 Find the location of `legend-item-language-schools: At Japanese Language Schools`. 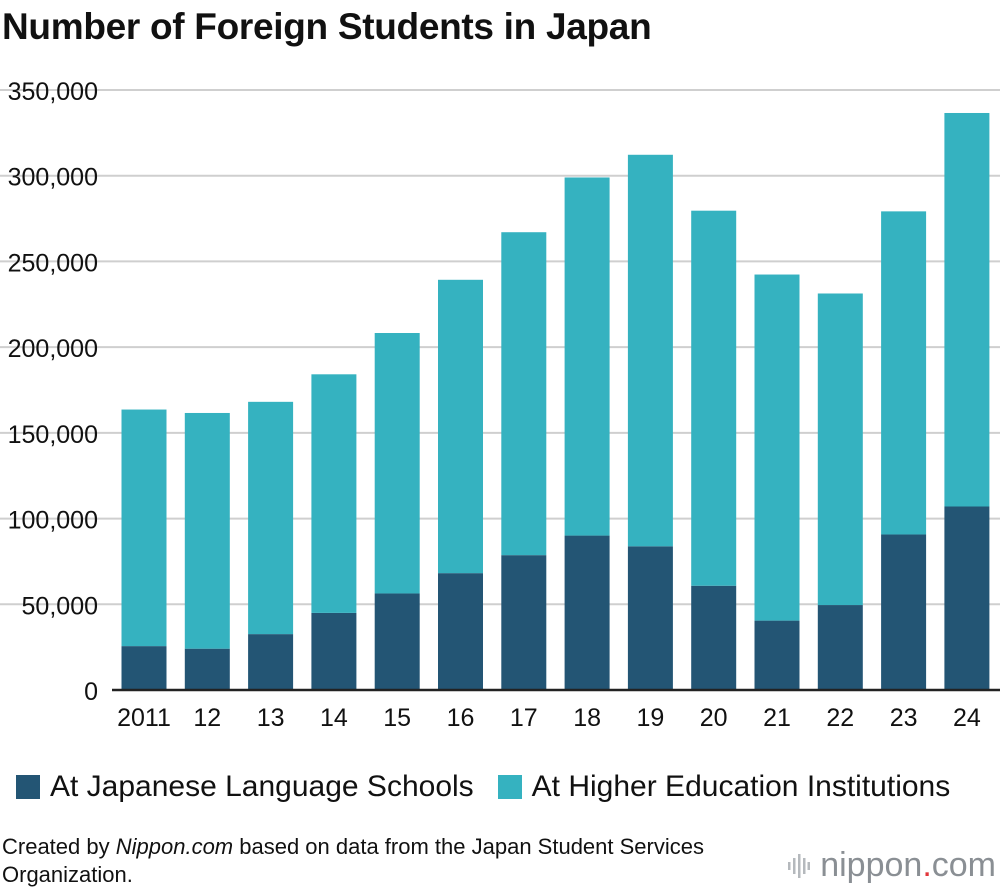

legend-item-language-schools: At Japanese Language Schools is located at coordinates (245, 787).